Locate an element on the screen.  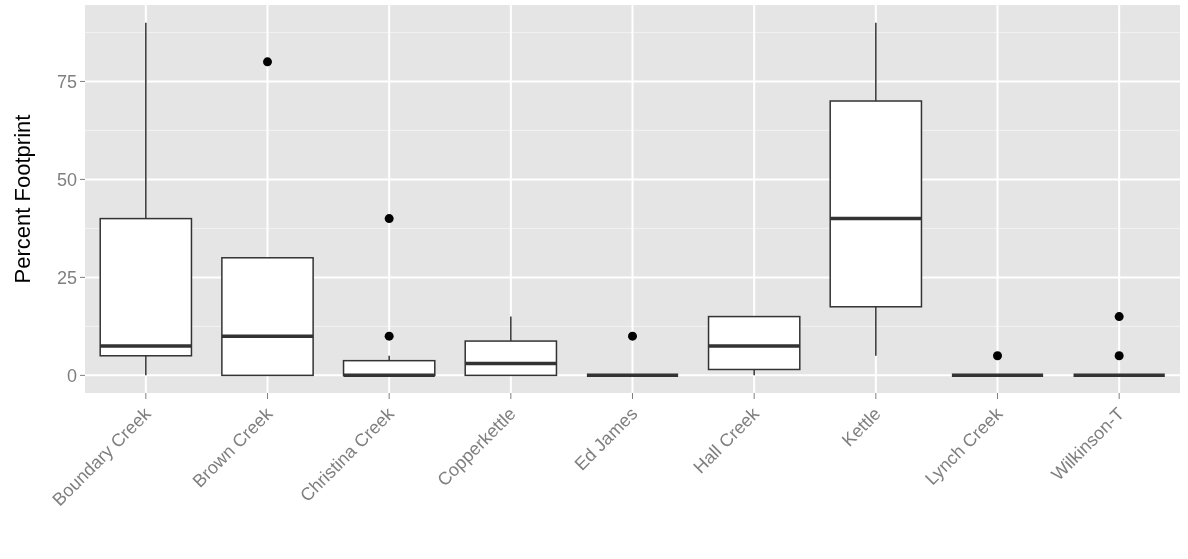
y-tick-label: 0 is located at coordinates (71, 375).